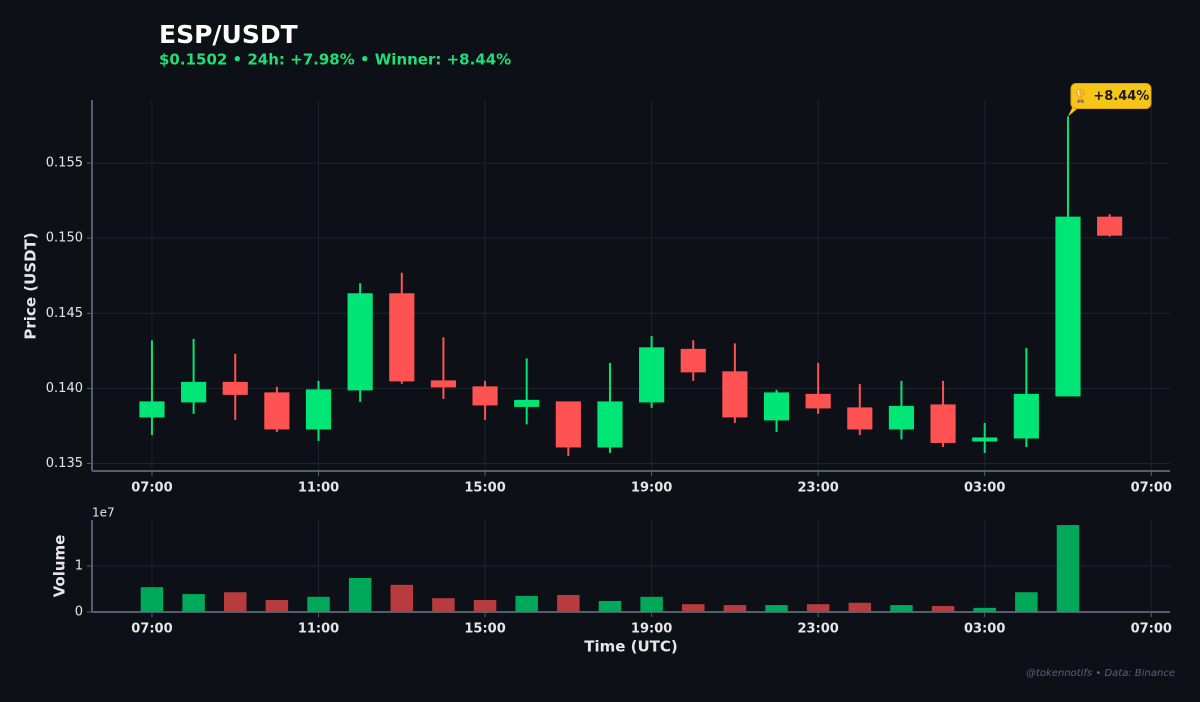 Image resolution: width=1200 pixels, height=702 pixels. Describe the element at coordinates (1100, 673) in the screenshot. I see `credit: @tokennotifs • Data: Binance` at that location.